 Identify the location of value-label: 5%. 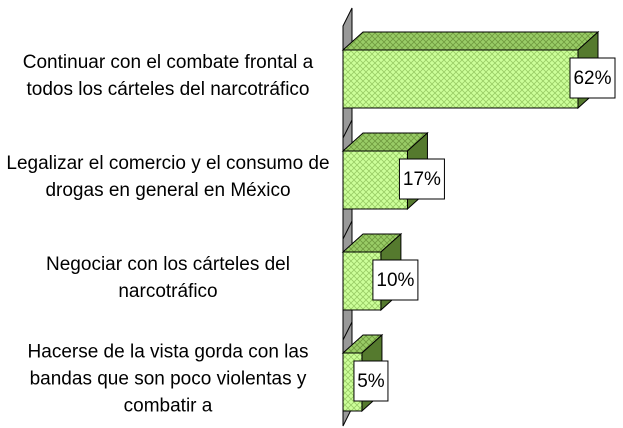
(371, 381).